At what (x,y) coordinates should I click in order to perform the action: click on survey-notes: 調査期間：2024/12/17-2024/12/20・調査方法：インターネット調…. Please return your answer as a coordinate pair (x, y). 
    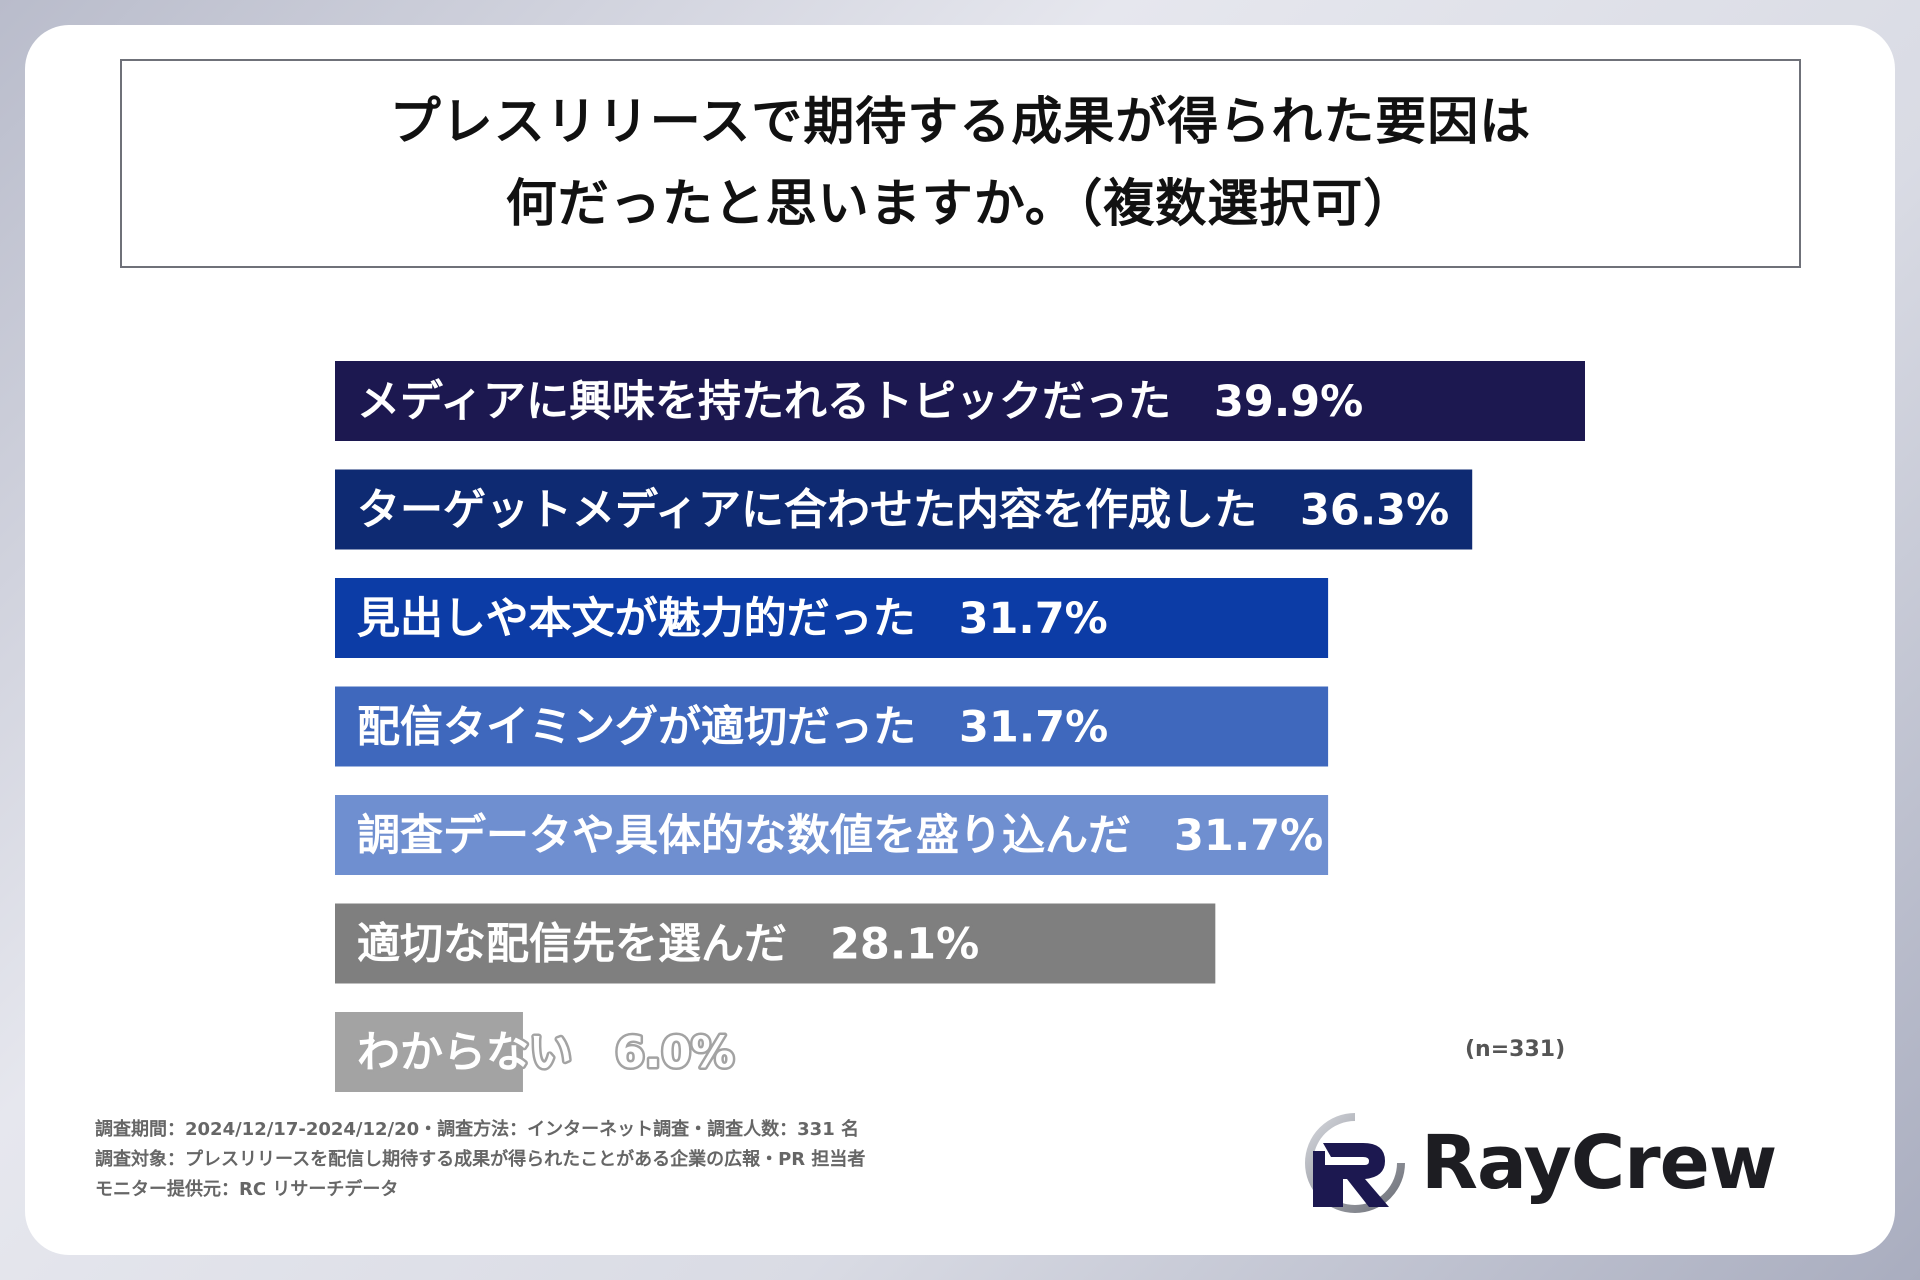
    Looking at the image, I should click on (480, 1160).